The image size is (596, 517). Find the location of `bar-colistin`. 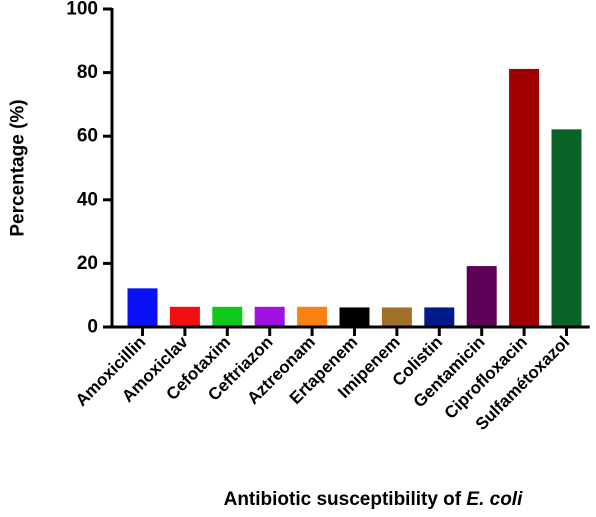

bar-colistin is located at coordinates (439, 317).